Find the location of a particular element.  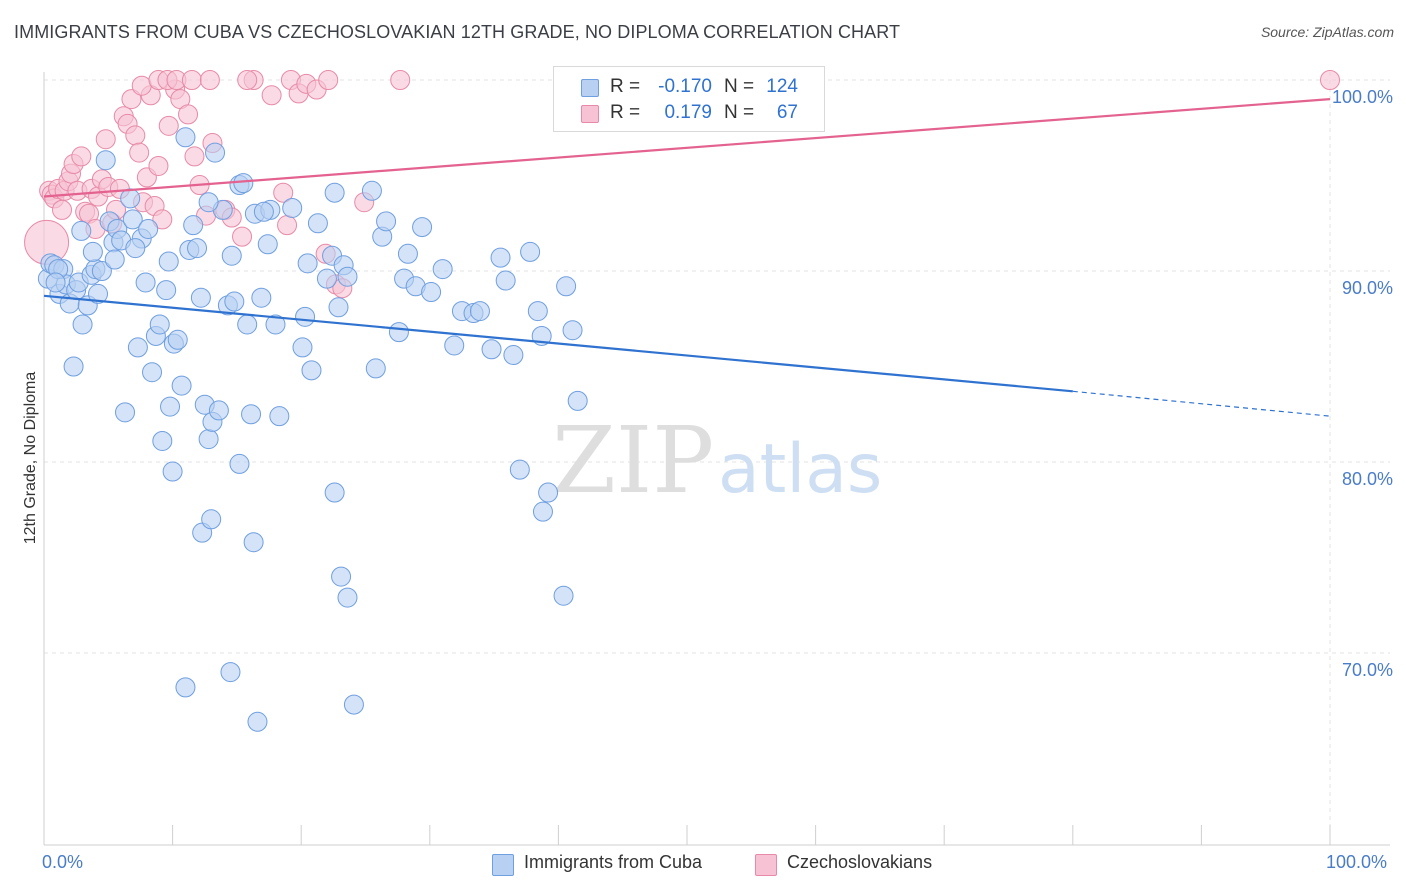

correlation-legend: R = -0.170 N = 124 R = 0.179 N = 67 is located at coordinates (689, 99).